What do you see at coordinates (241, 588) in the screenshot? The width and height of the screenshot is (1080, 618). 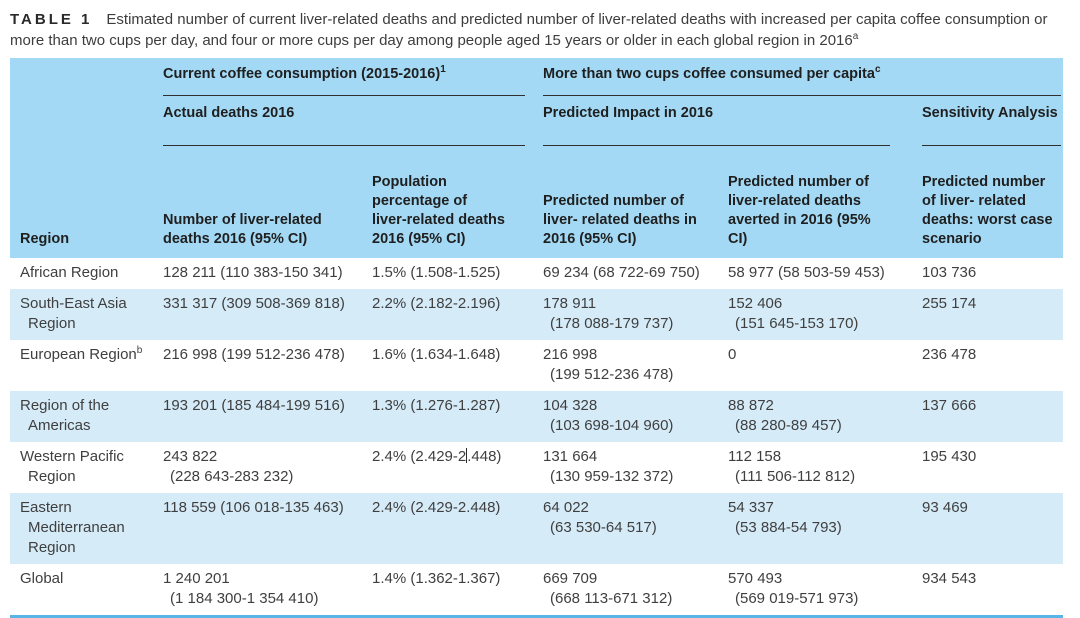 I see `deaths-cell: 1 240 201 (1 184 300-1 354 410)` at bounding box center [241, 588].